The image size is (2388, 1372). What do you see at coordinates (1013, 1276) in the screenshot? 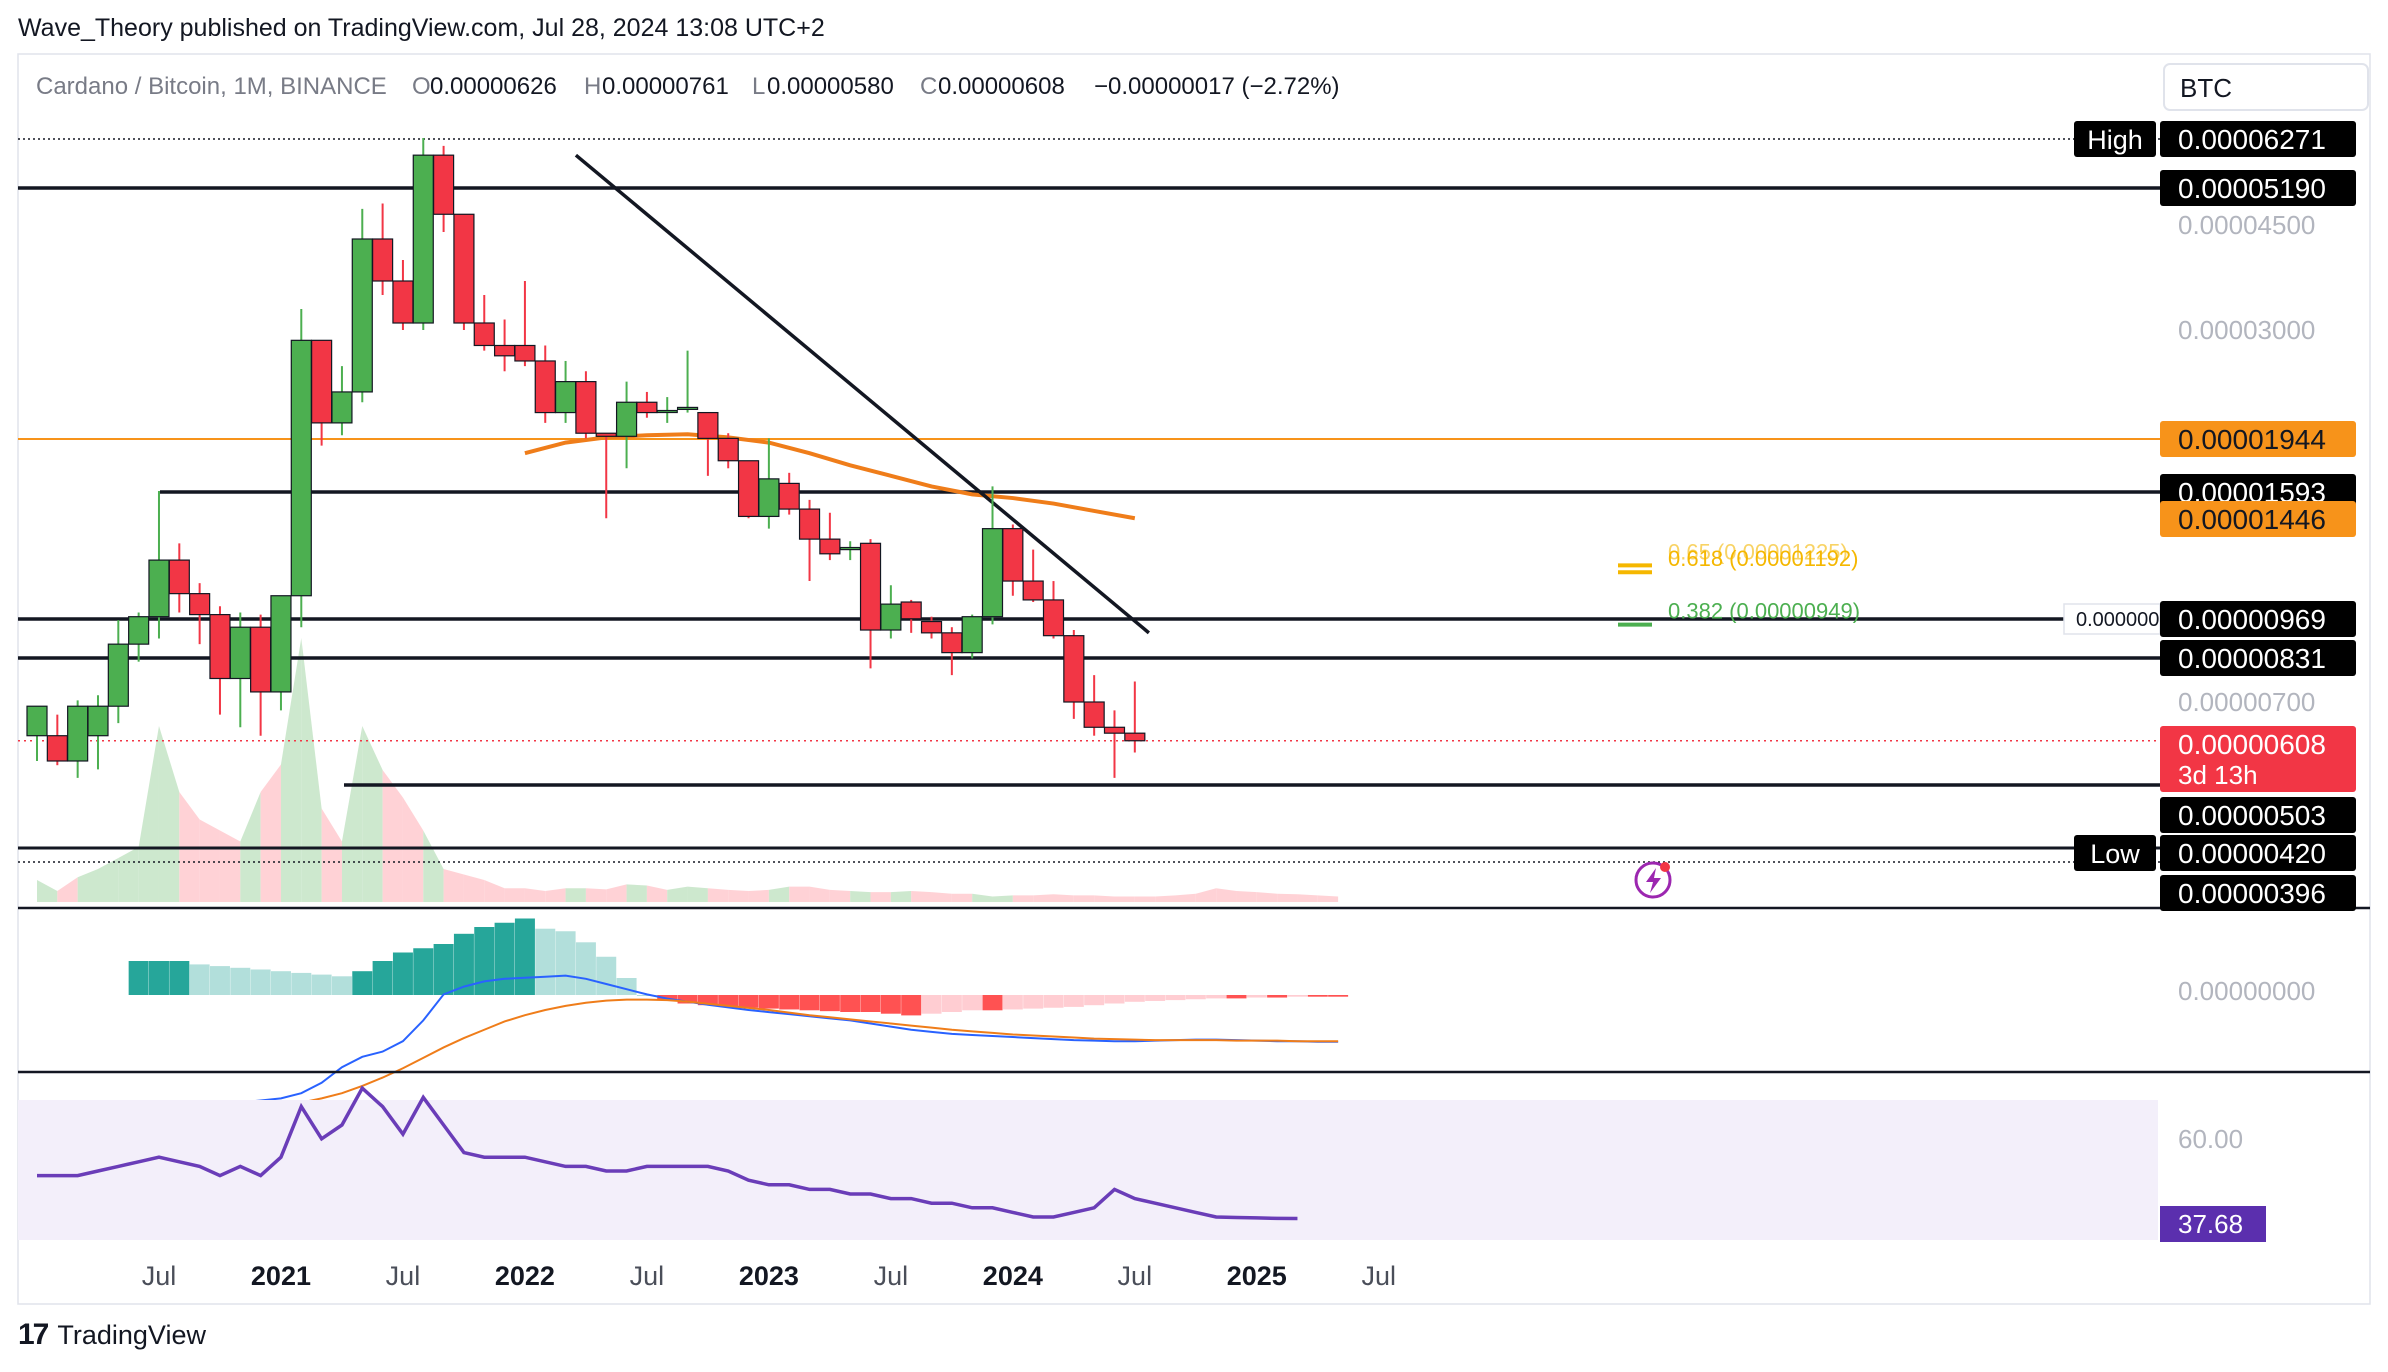
I see `x-axis-label: 2024` at bounding box center [1013, 1276].